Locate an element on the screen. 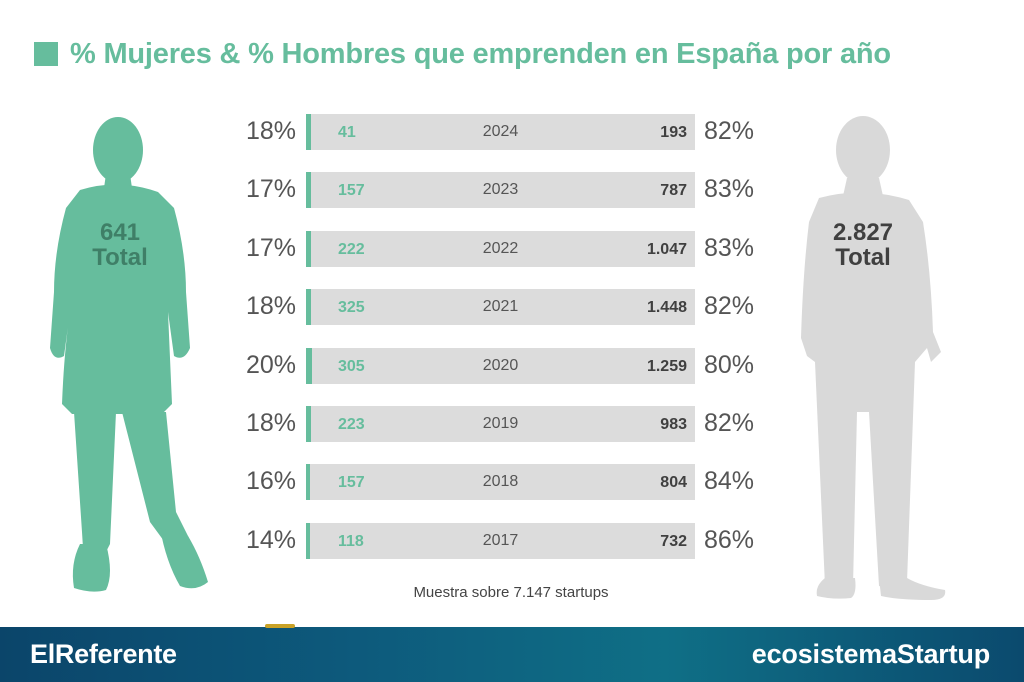 This screenshot has width=1024, height=682. bar-row-2024: 18% 41 2024 193 82% is located at coordinates (512, 132).